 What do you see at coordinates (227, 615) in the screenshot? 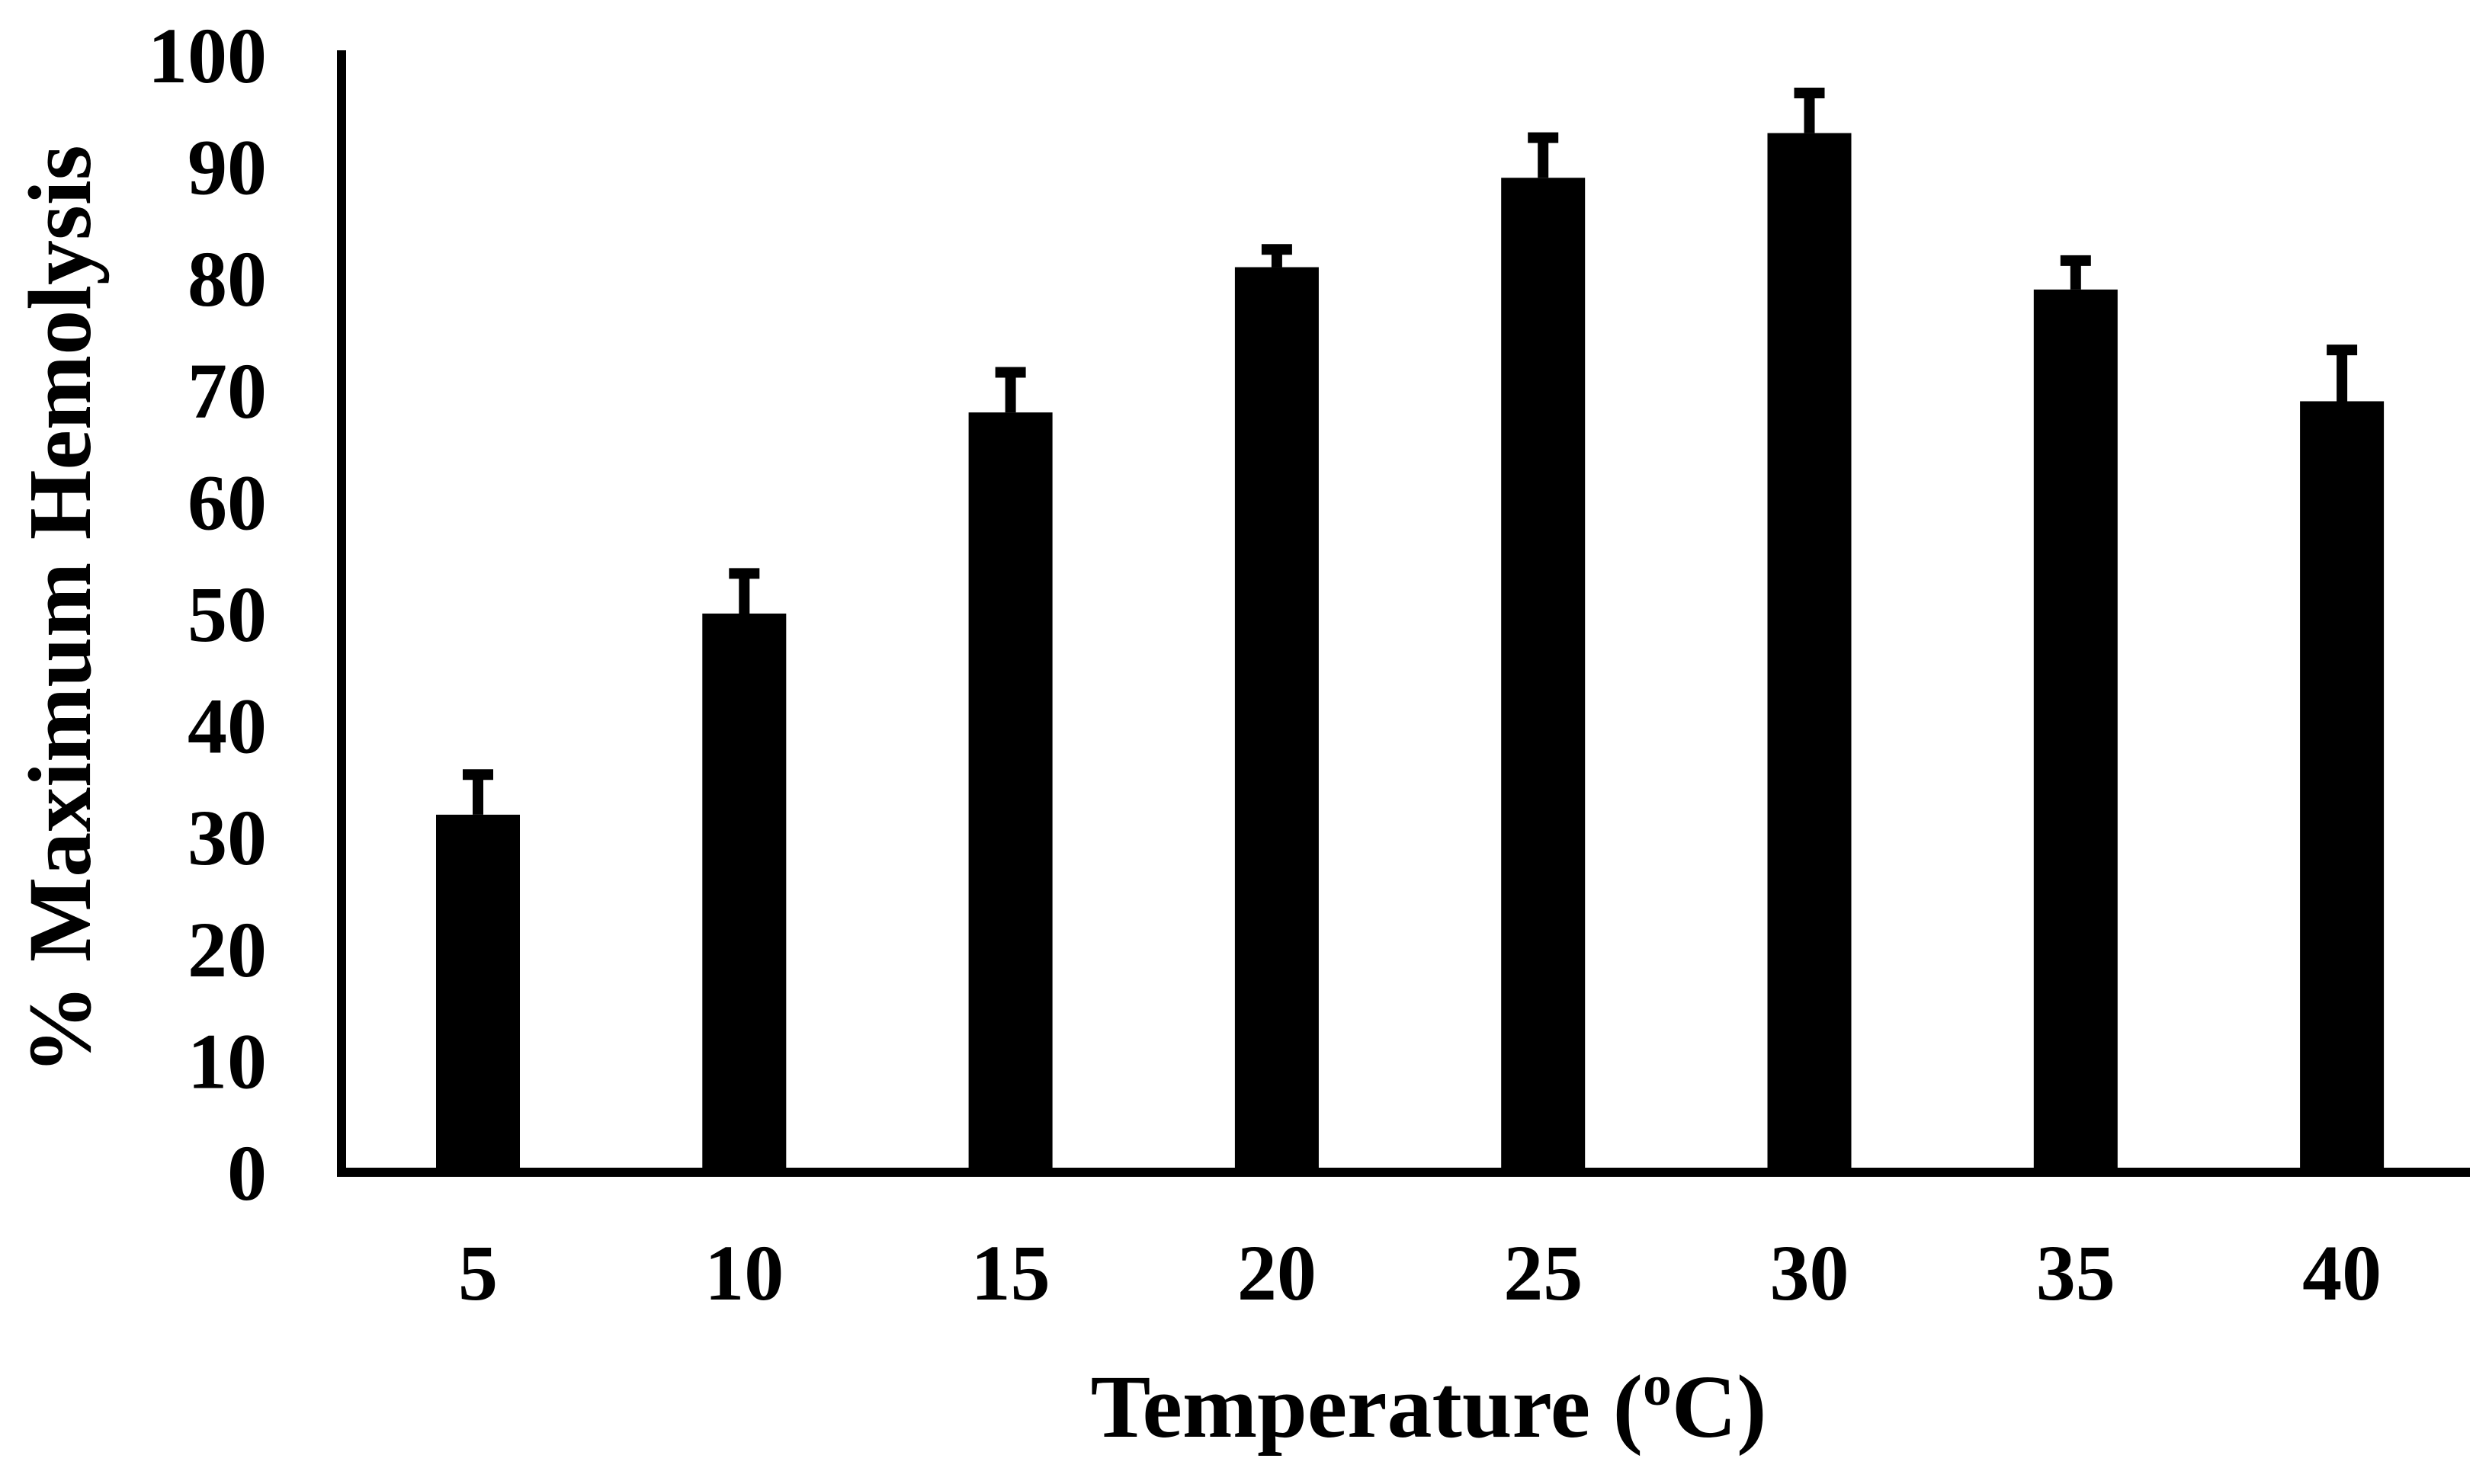
I see `y-tick-label: 50` at bounding box center [227, 615].